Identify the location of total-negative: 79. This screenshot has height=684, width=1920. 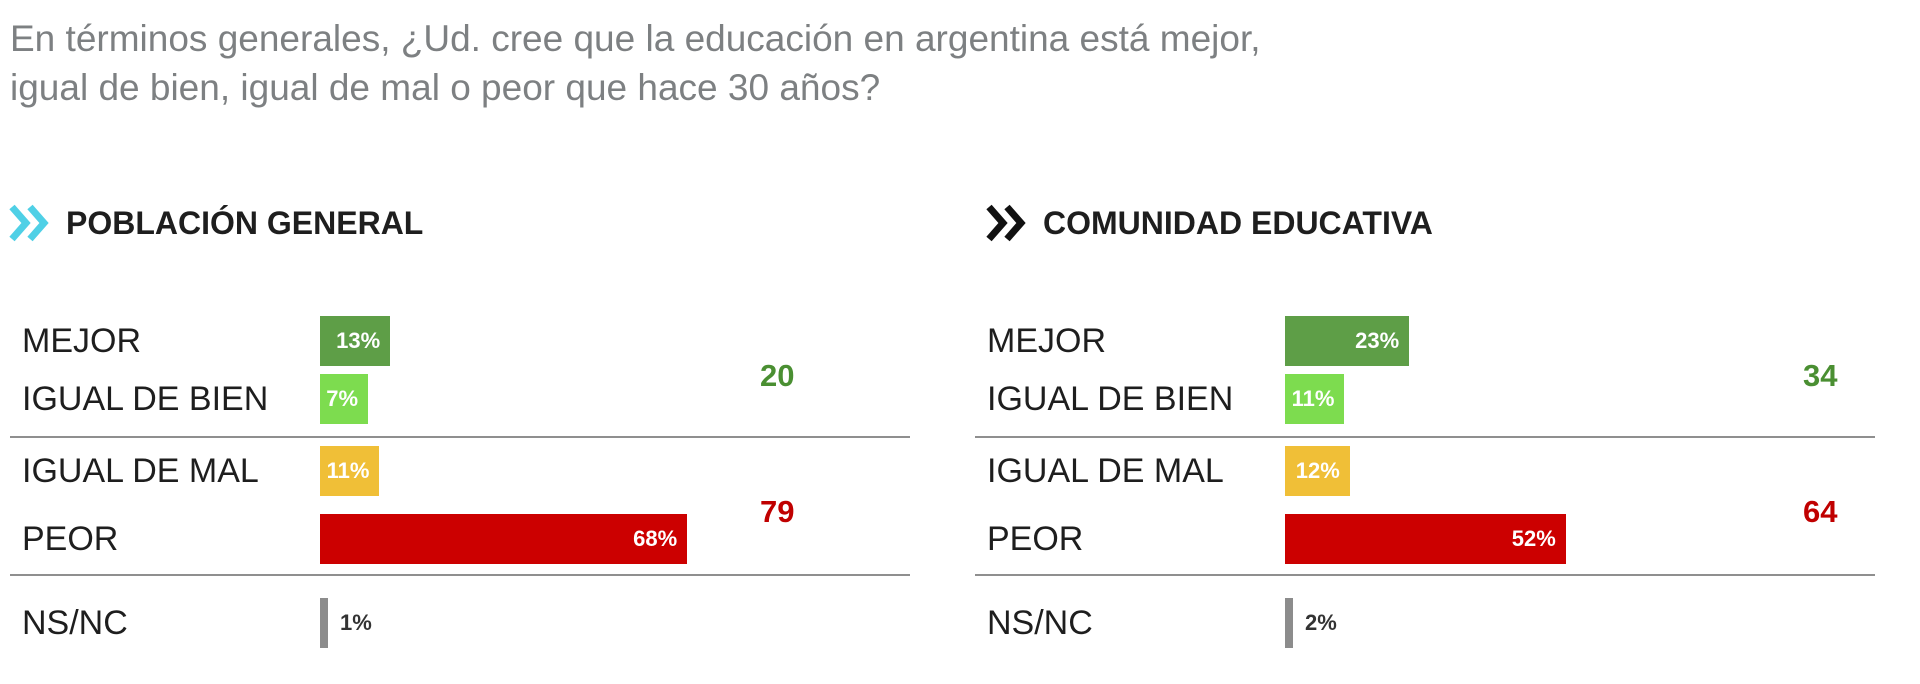
(777, 511).